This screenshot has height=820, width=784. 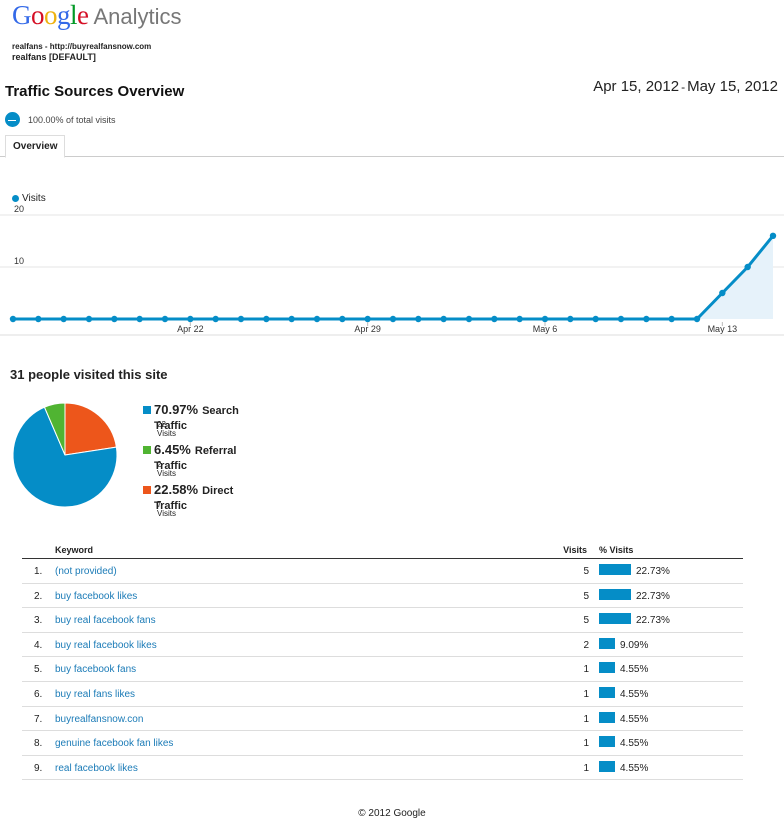 I want to click on row-visits: 2, so click(x=586, y=645).